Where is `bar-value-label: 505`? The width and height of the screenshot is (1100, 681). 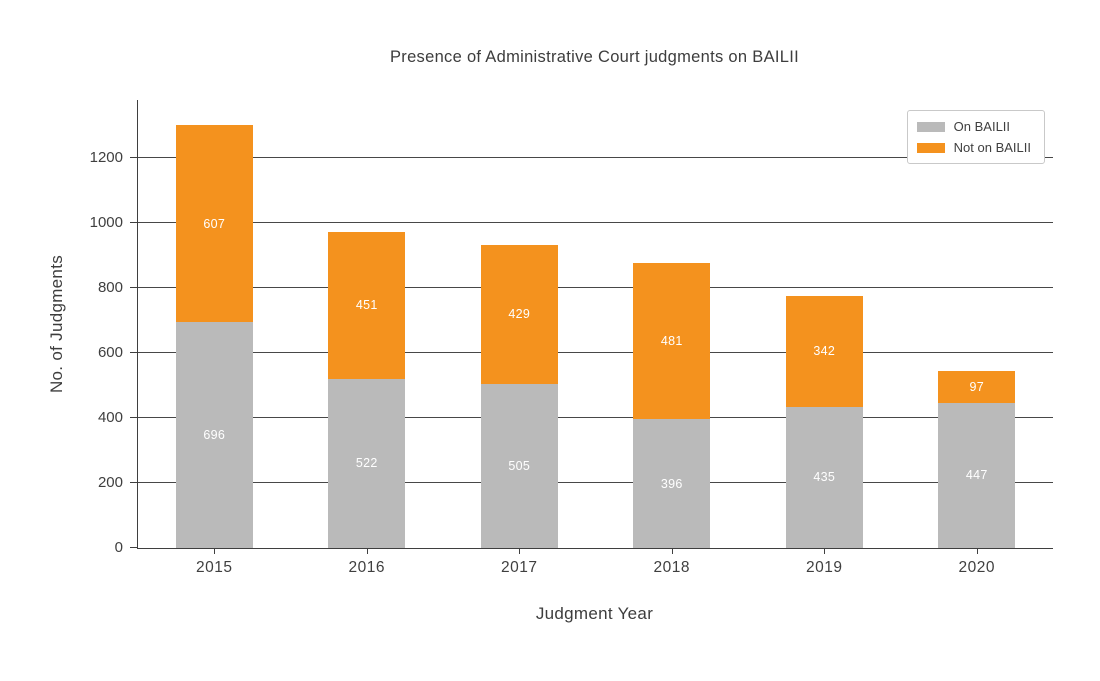 bar-value-label: 505 is located at coordinates (519, 466).